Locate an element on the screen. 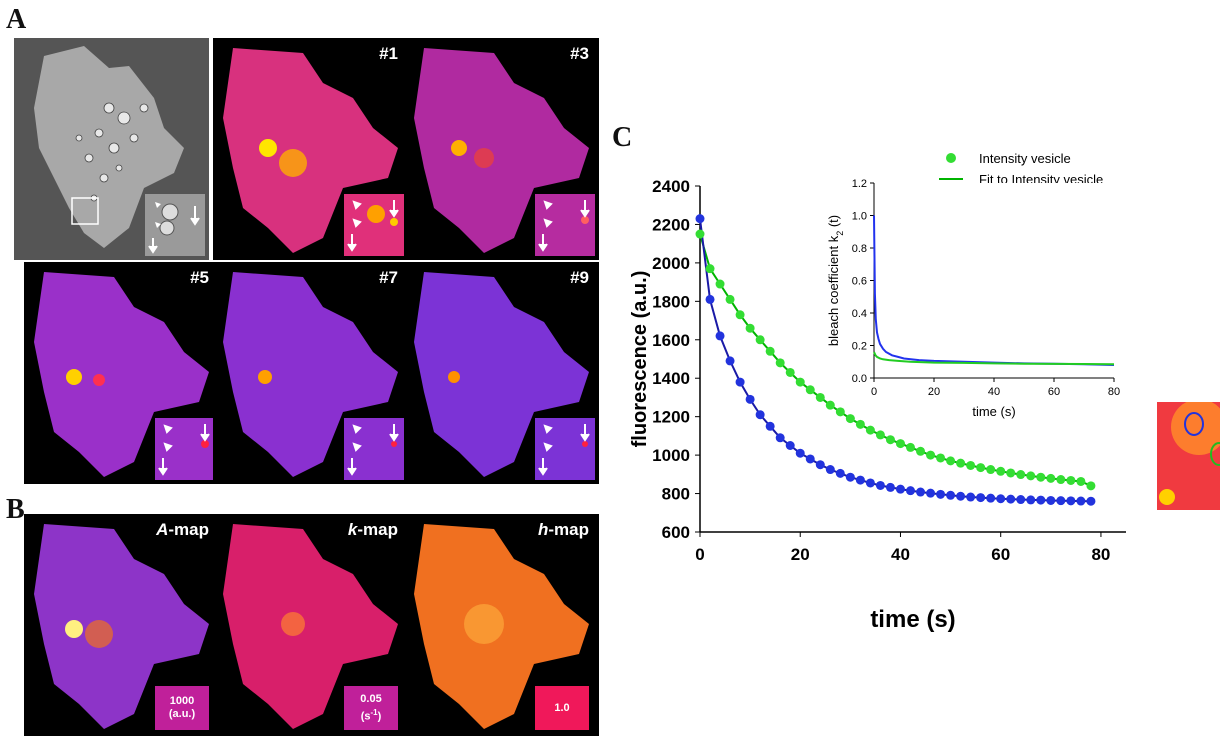 The height and width of the screenshot is (738, 1220). frame-label: #7 is located at coordinates (388, 277).